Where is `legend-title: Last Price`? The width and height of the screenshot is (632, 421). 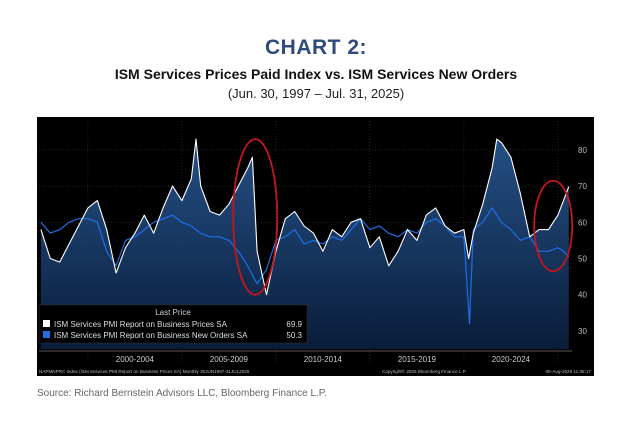 legend-title: Last Price is located at coordinates (173, 312).